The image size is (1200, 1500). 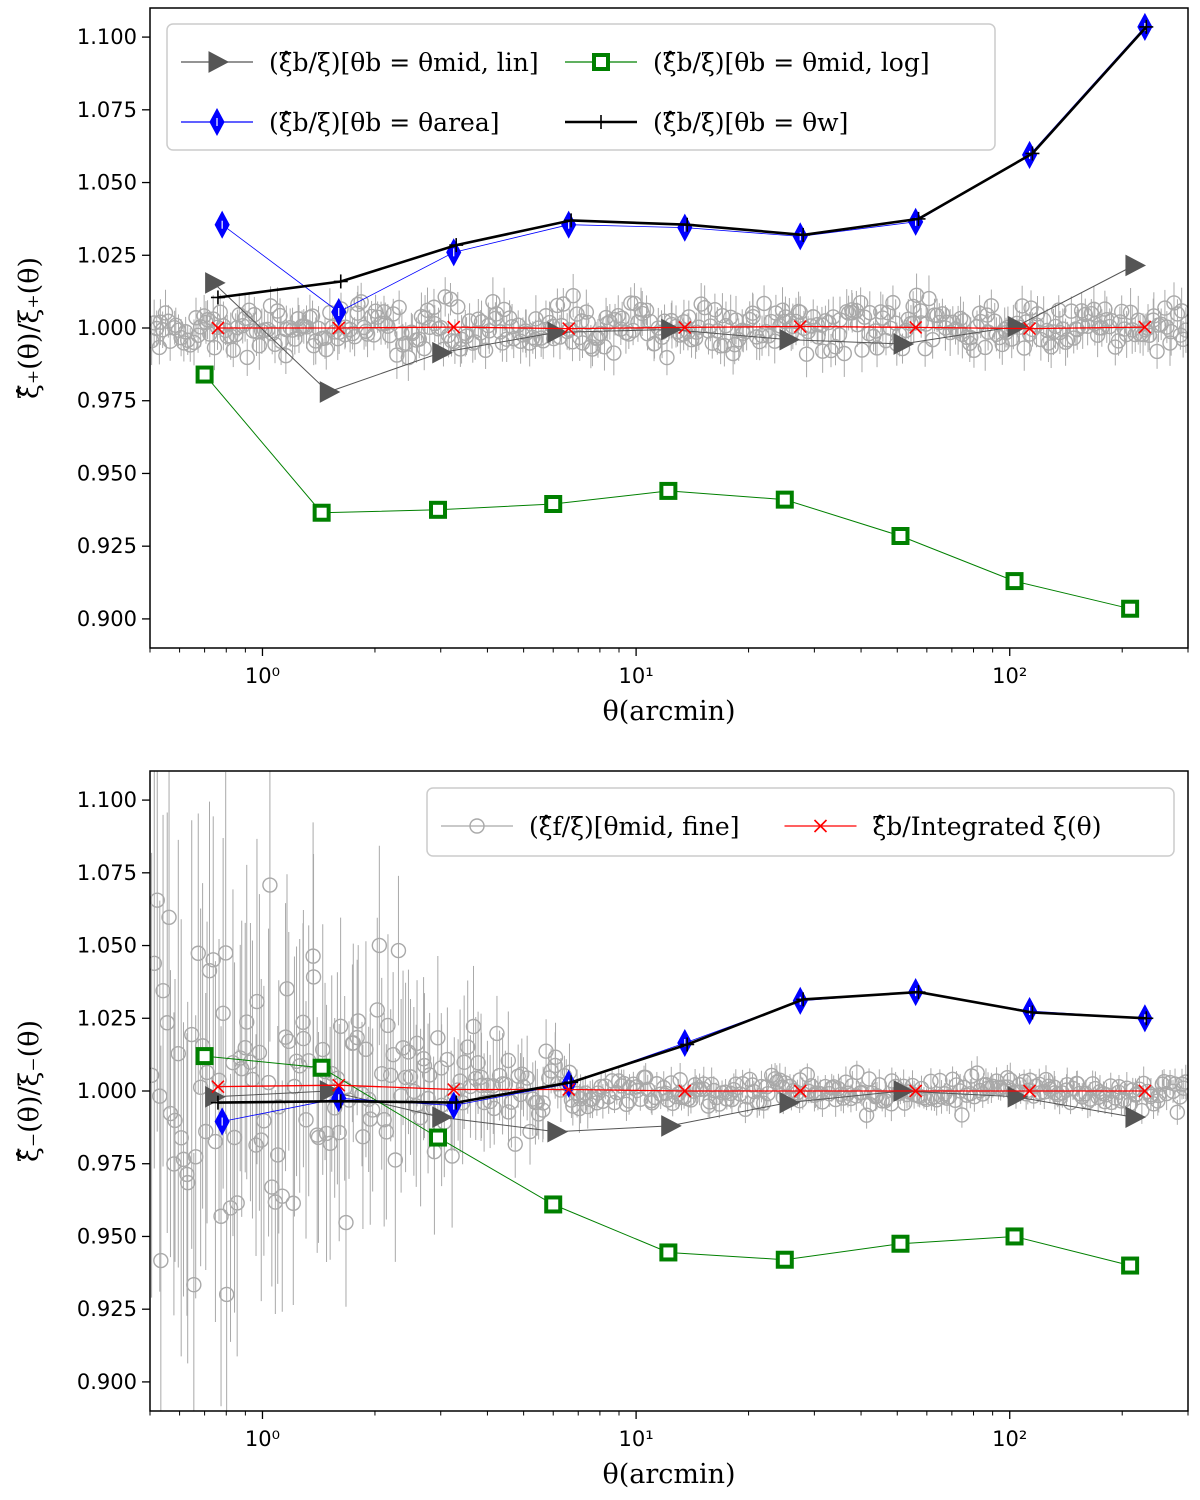 I want to click on legend-label-mid_lin: (ξ̂b/ξ)[θb = θmid, lin], so click(x=404, y=62).